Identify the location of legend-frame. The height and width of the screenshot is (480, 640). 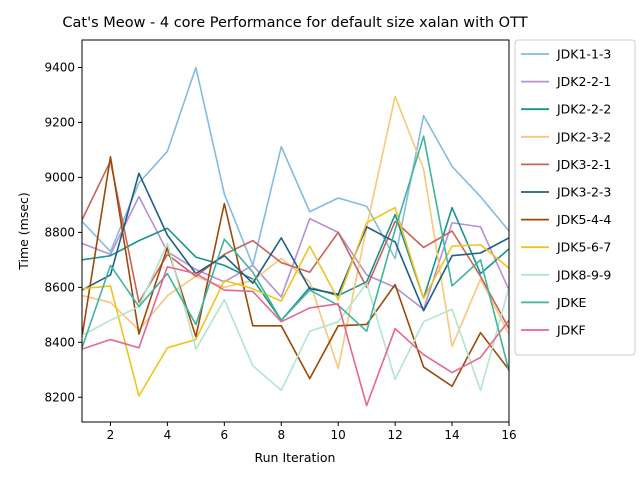
(575, 197).